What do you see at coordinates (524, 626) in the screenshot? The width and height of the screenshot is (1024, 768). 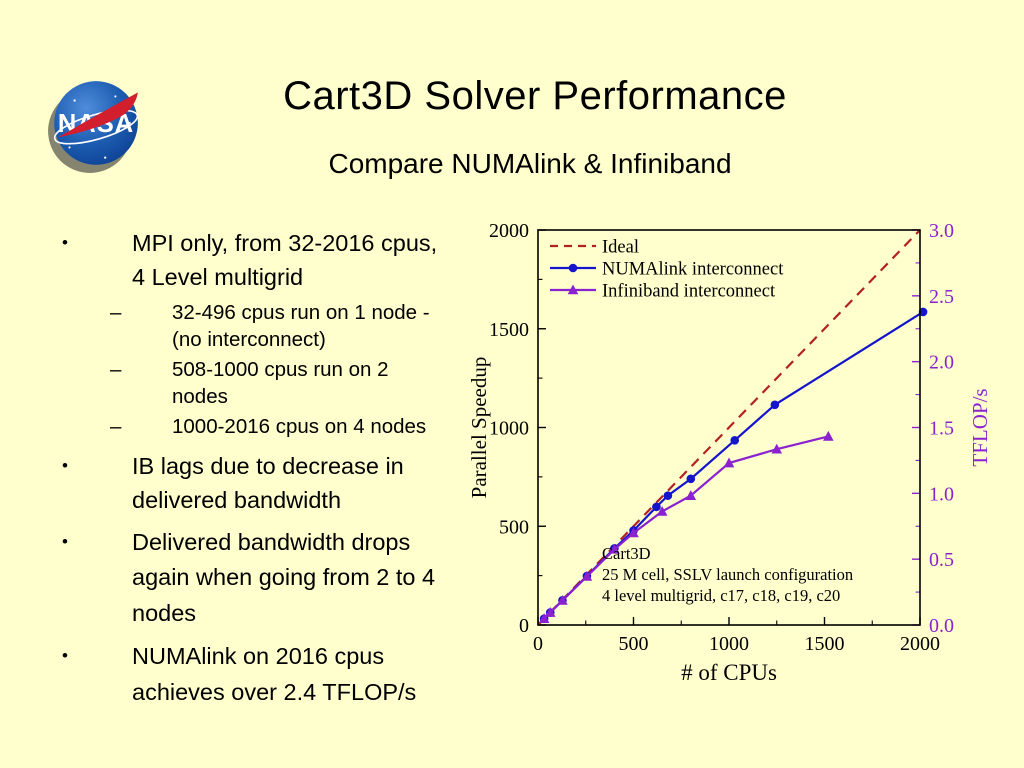 I see `y-tick-label: 0` at bounding box center [524, 626].